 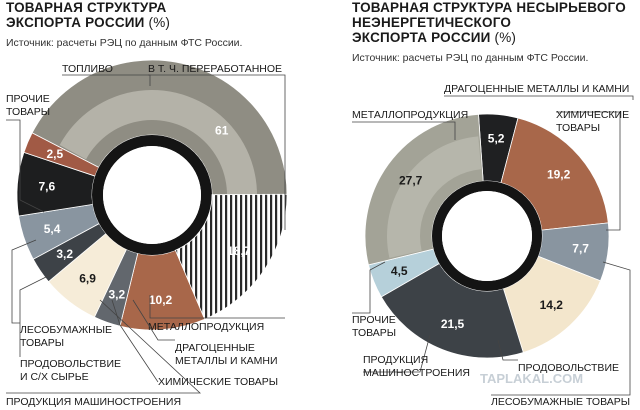 What do you see at coordinates (239, 251) in the screenshot?
I see `value-label-processed: 18,7` at bounding box center [239, 251].